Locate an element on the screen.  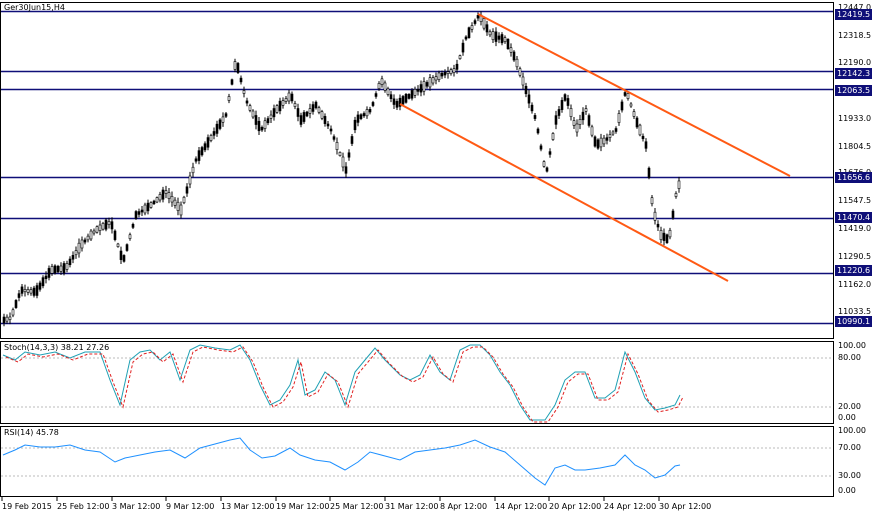
time-tick: 31 Mar 12:00 is located at coordinates (412, 506).